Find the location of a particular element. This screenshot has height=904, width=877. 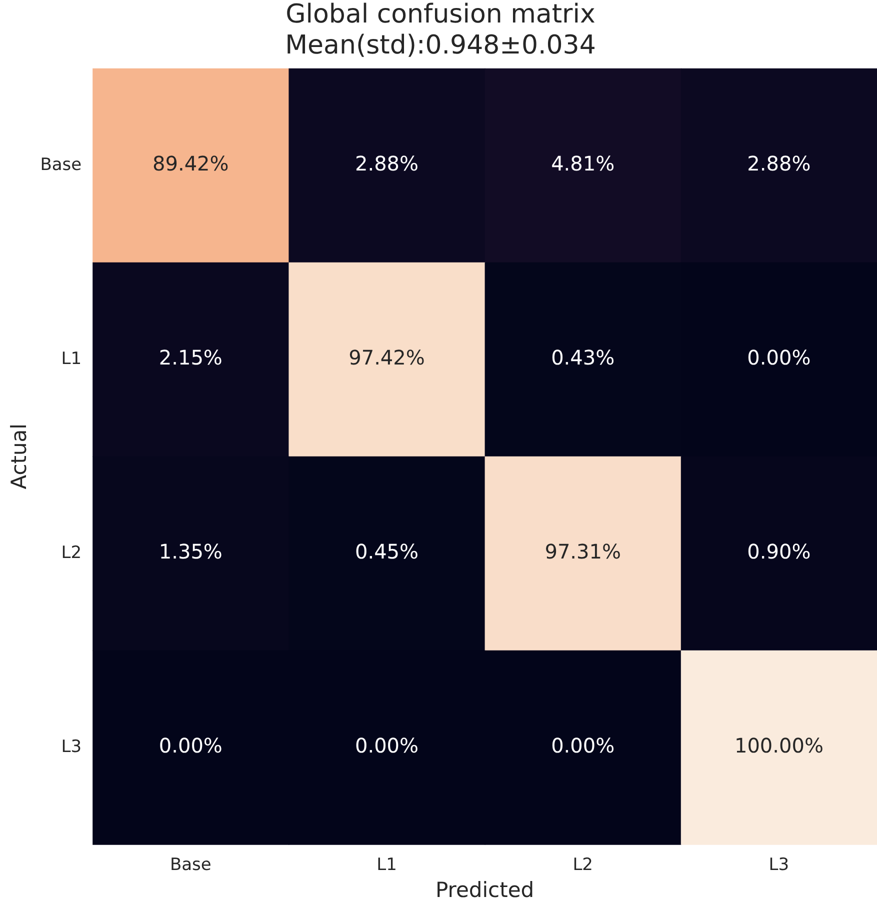

data-label: 89.42% is located at coordinates (190, 164).